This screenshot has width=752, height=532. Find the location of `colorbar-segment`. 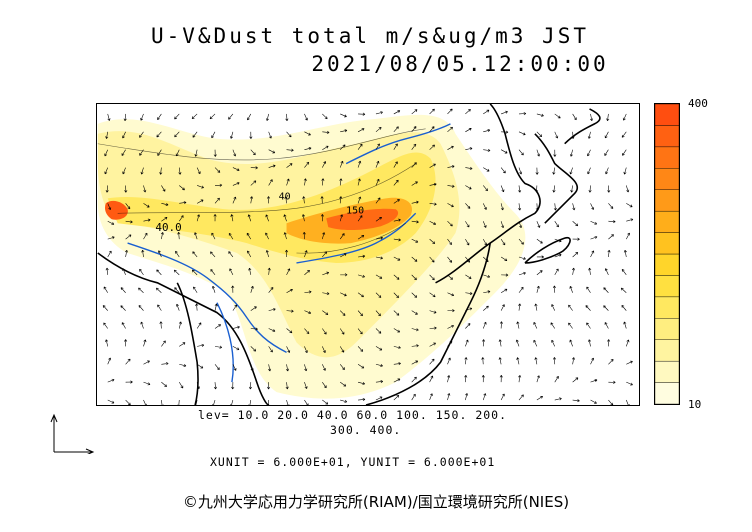

colorbar-segment is located at coordinates (667, 136).